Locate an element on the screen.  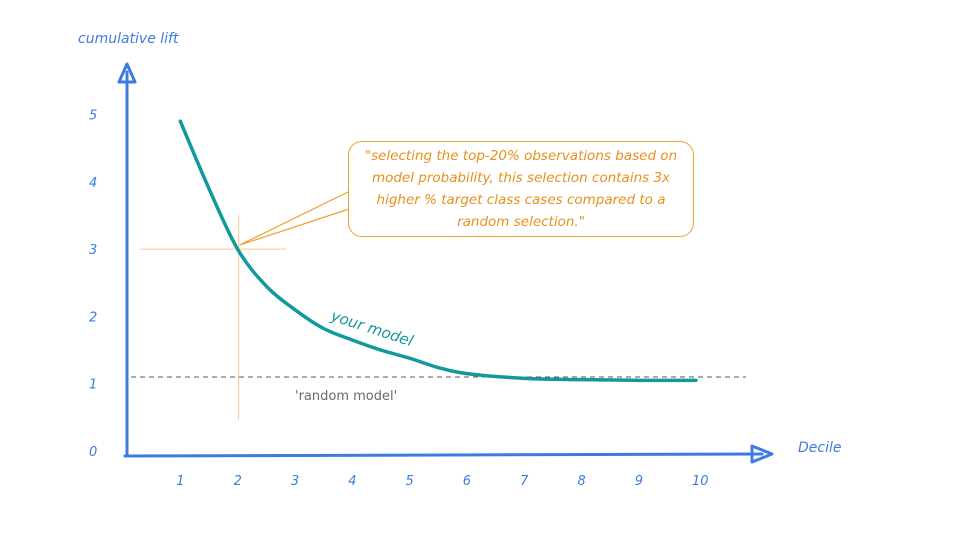
x-tick-label: 5 is located at coordinates (410, 481).